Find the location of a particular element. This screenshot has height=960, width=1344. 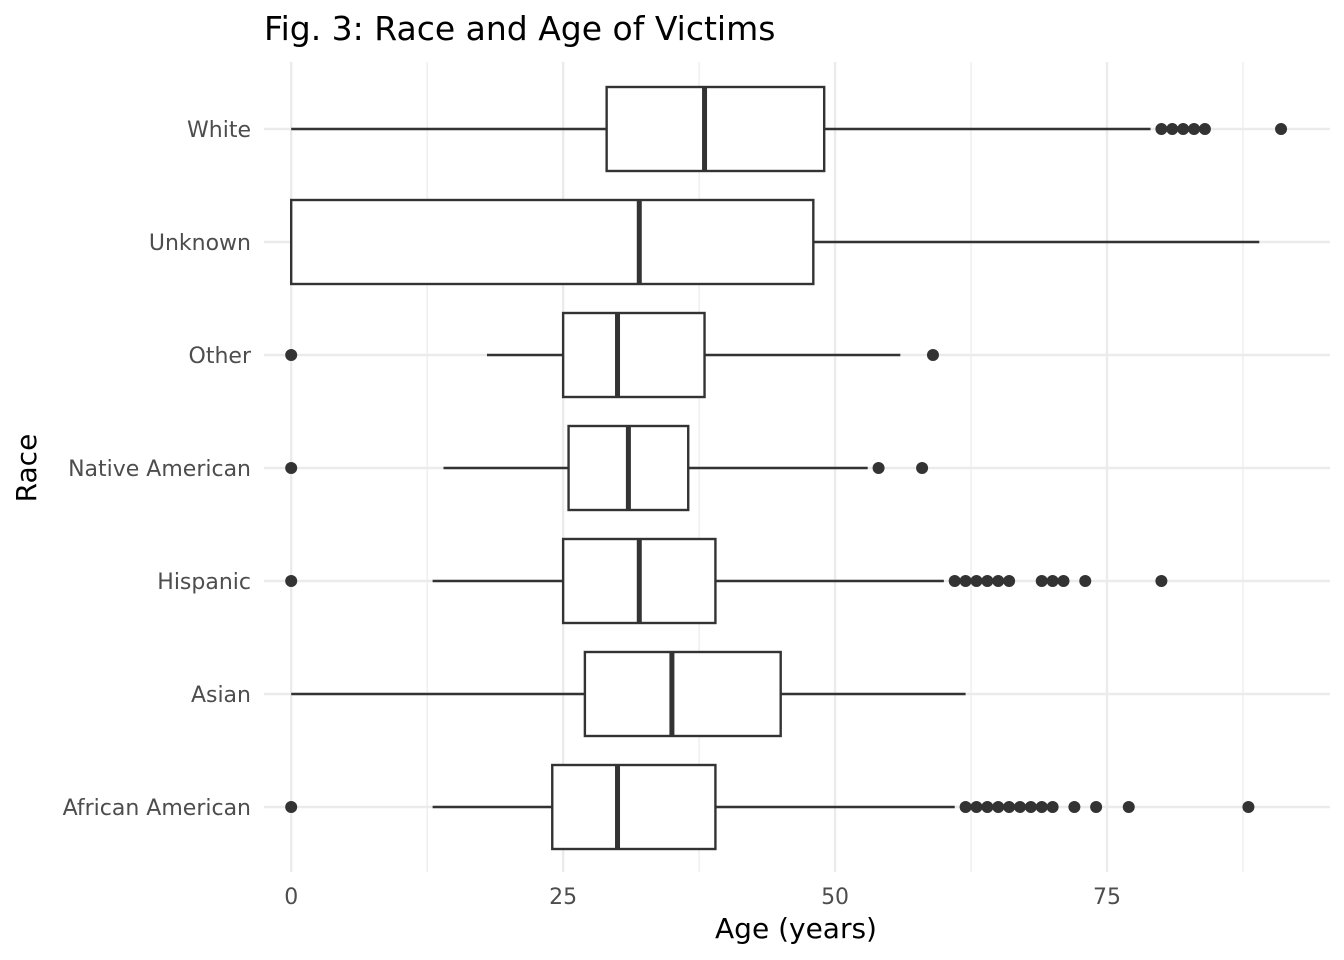

y-tick-label: African American is located at coordinates (157, 808).